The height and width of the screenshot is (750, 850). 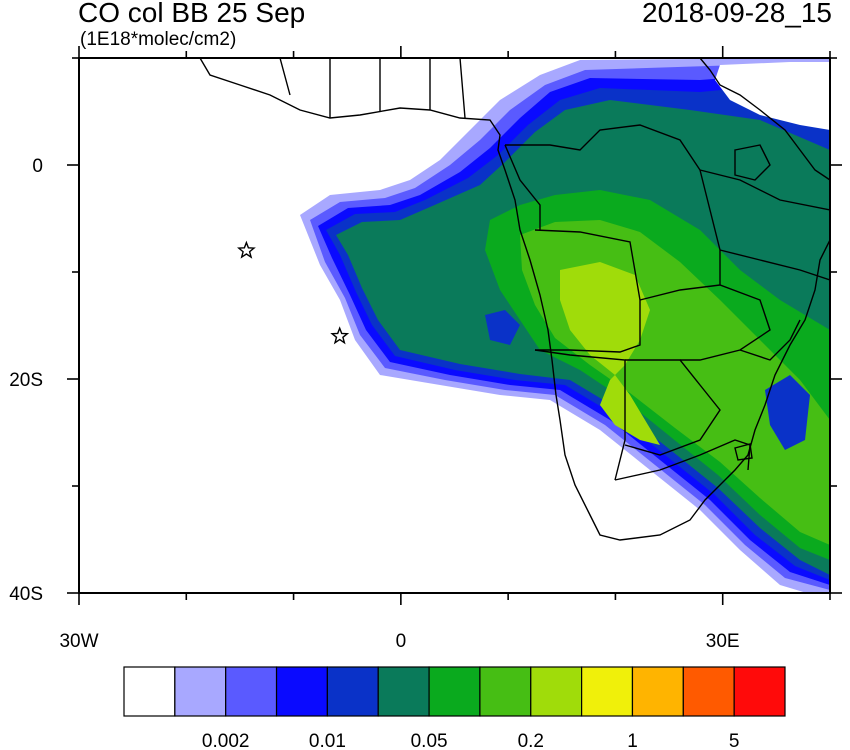 What do you see at coordinates (682, 460) in the screenshot?
I see `border-south-africa` at bounding box center [682, 460].